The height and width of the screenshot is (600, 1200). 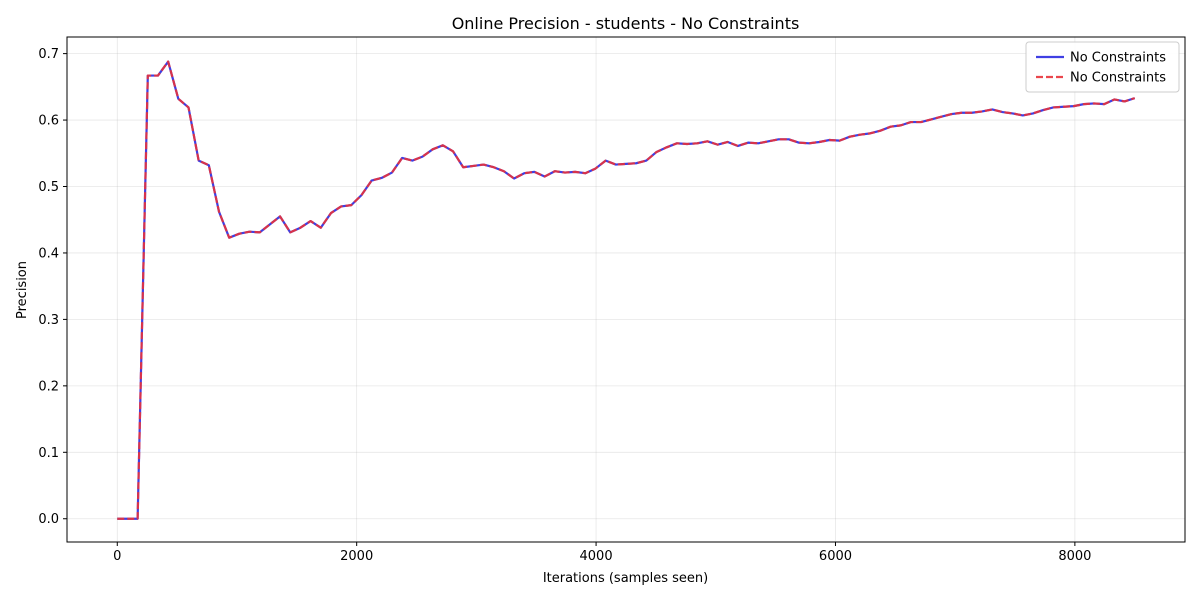 I want to click on legend: No Constraints No Constraints, so click(x=1102, y=67).